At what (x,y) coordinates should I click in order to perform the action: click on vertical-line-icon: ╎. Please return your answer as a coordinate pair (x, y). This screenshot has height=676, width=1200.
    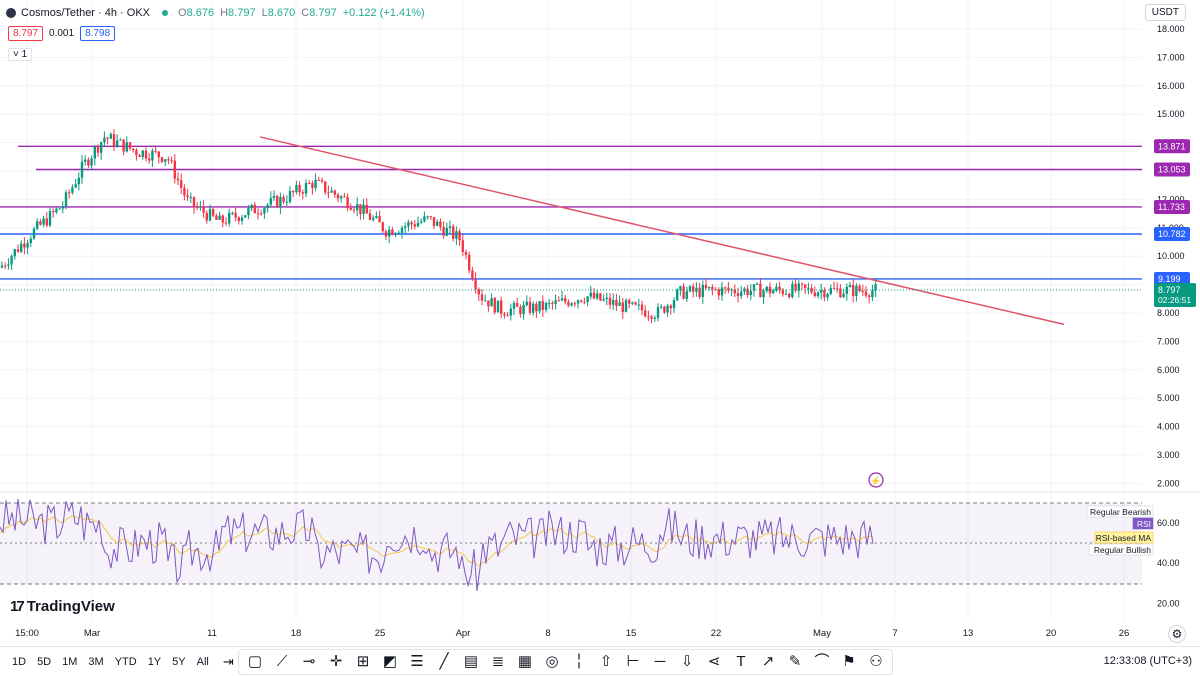
    Looking at the image, I should click on (579, 661).